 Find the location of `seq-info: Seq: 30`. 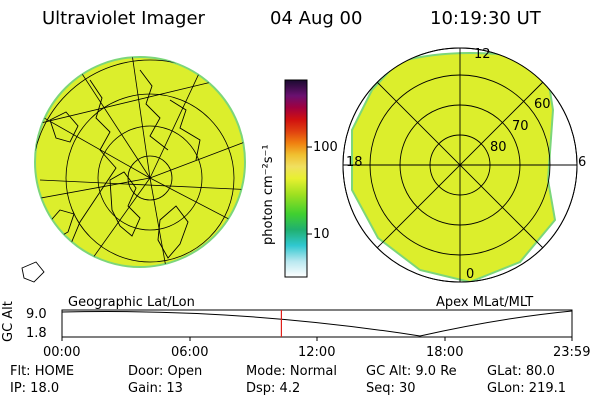

seq-info: Seq: 30 is located at coordinates (391, 388).